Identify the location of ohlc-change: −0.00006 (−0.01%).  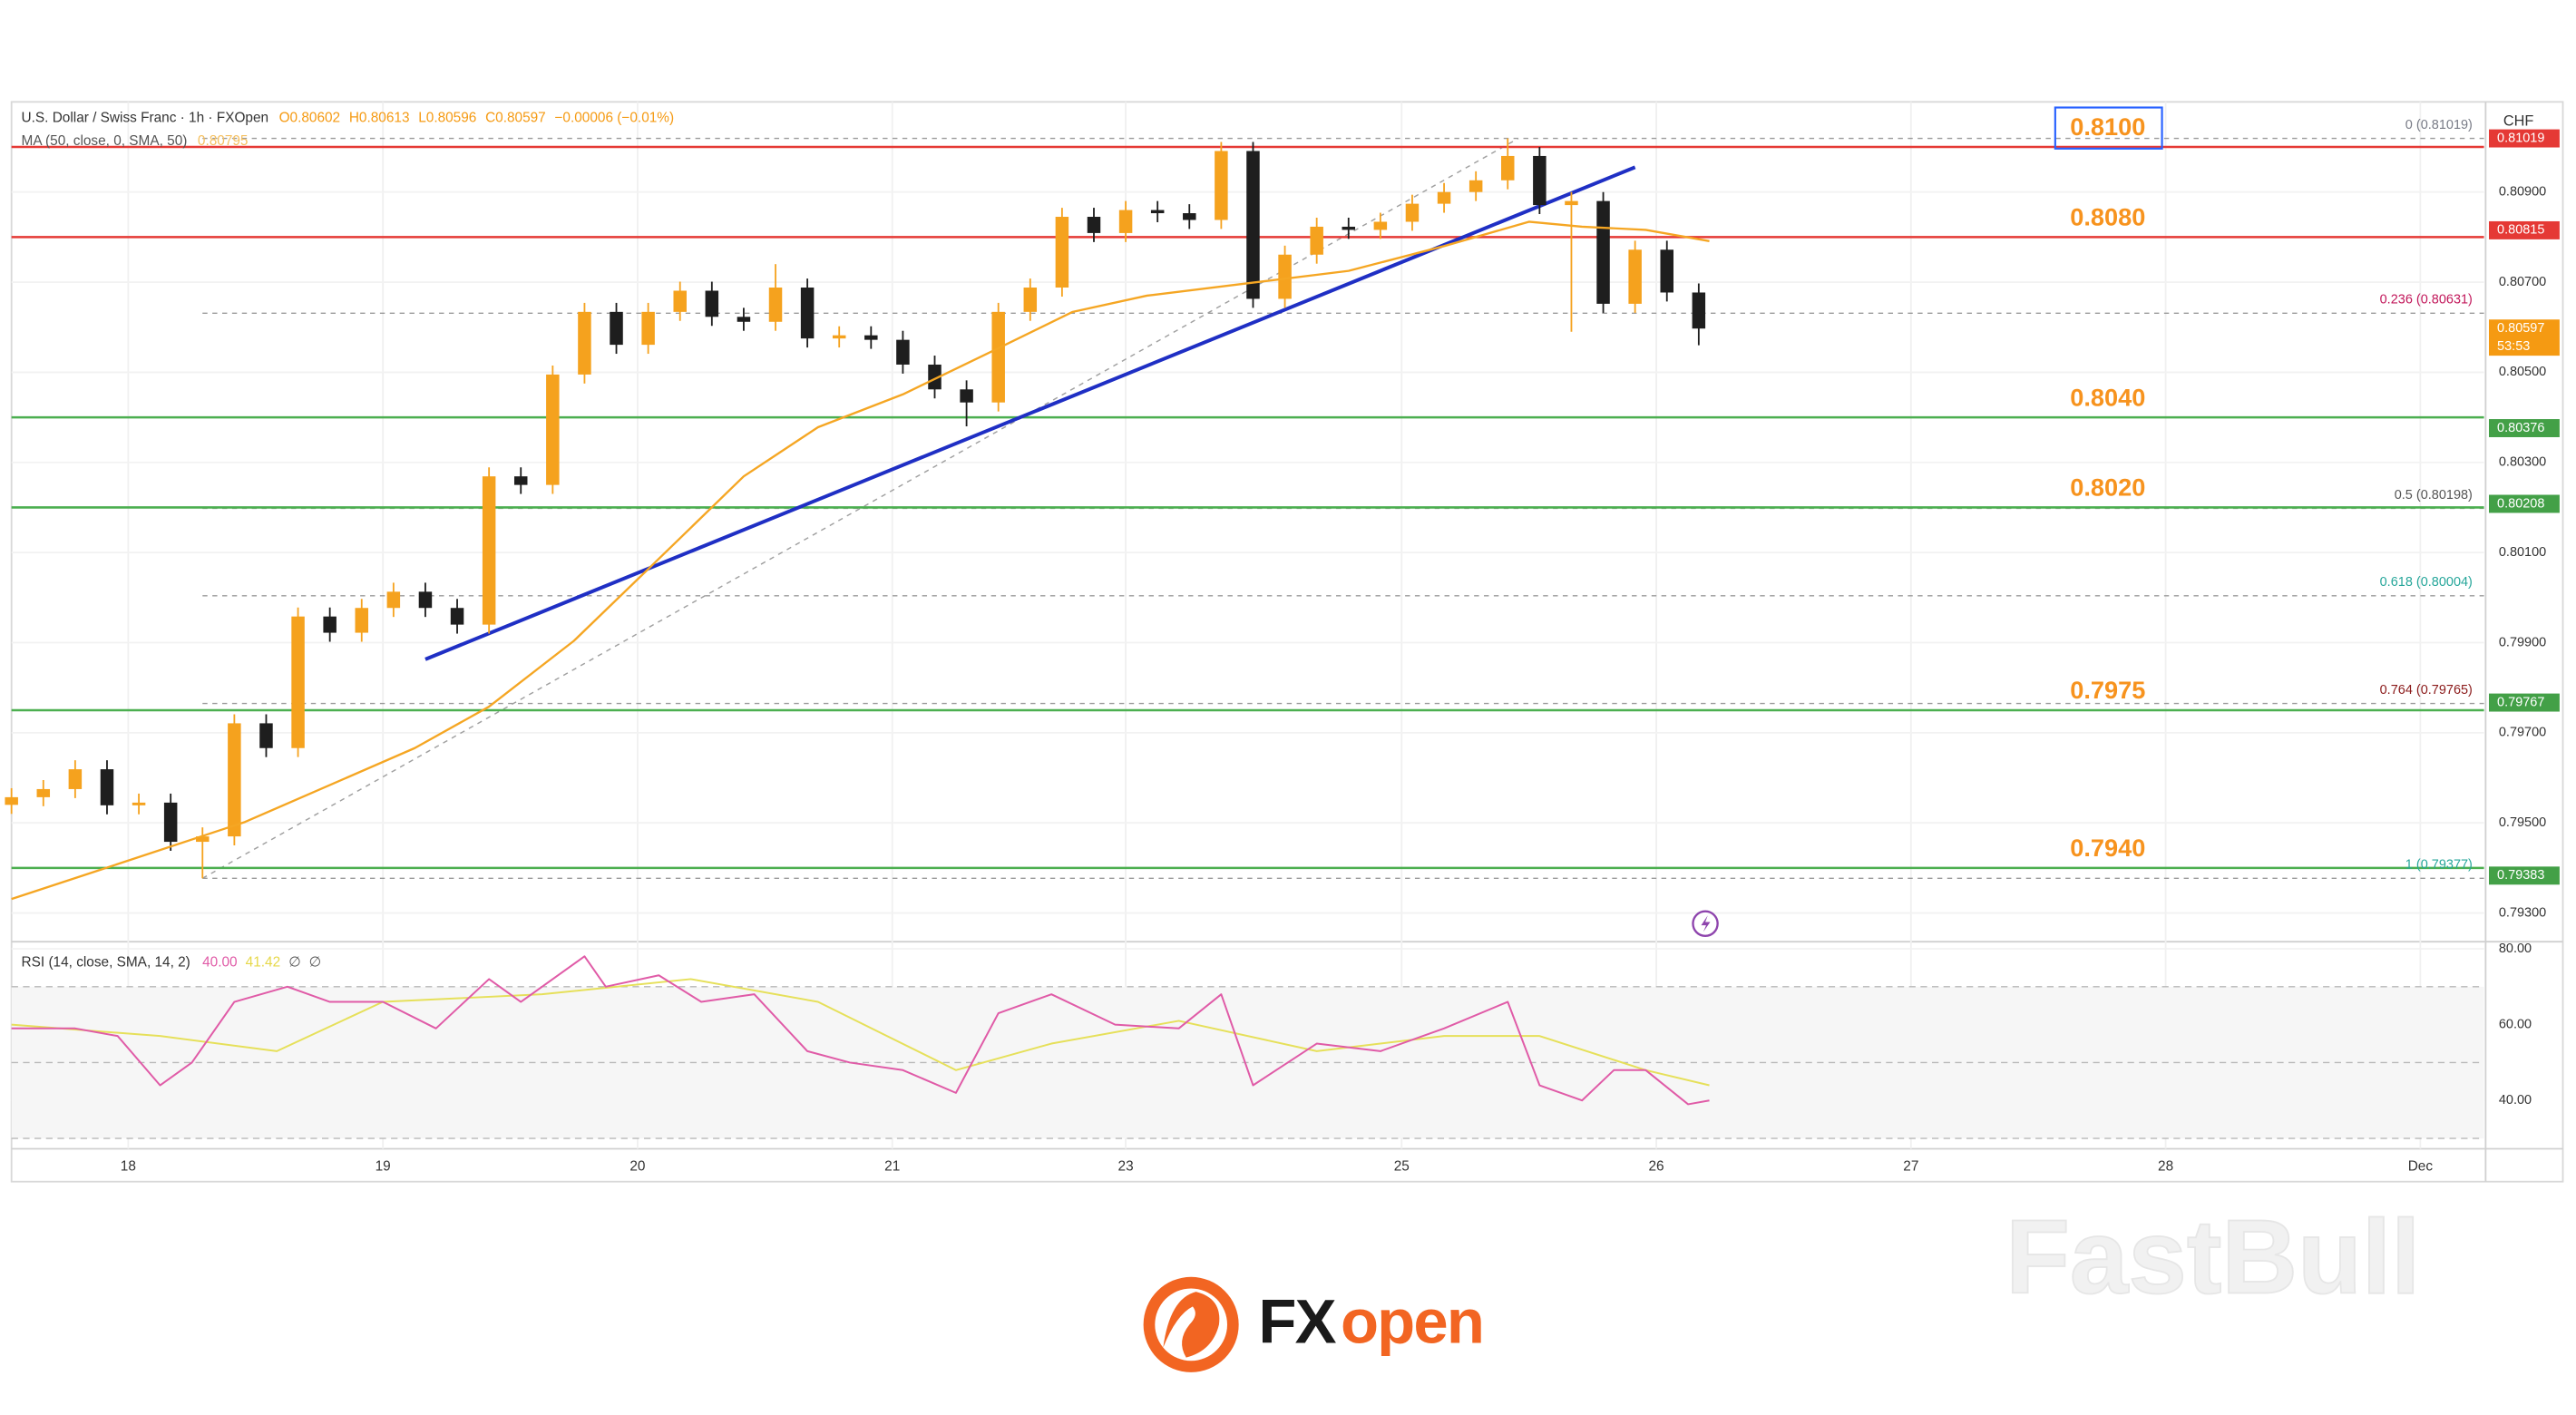
(614, 119).